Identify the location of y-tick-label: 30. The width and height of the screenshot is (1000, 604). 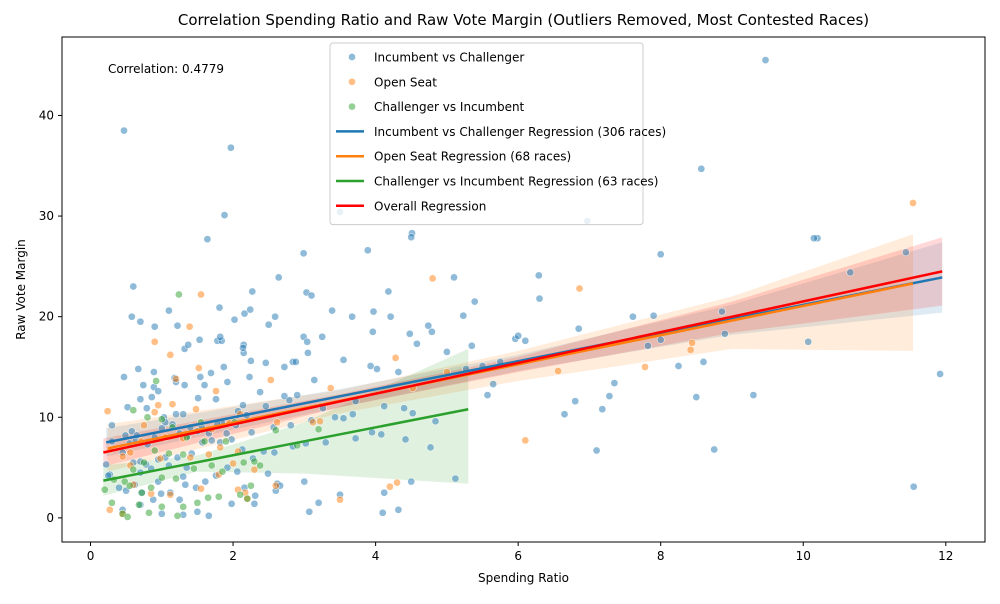
(46, 216).